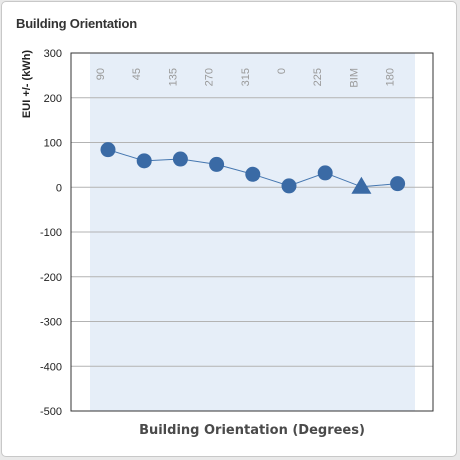 This screenshot has width=460, height=460. What do you see at coordinates (252, 430) in the screenshot?
I see `x-axis-title: Building Orientation (Degrees)` at bounding box center [252, 430].